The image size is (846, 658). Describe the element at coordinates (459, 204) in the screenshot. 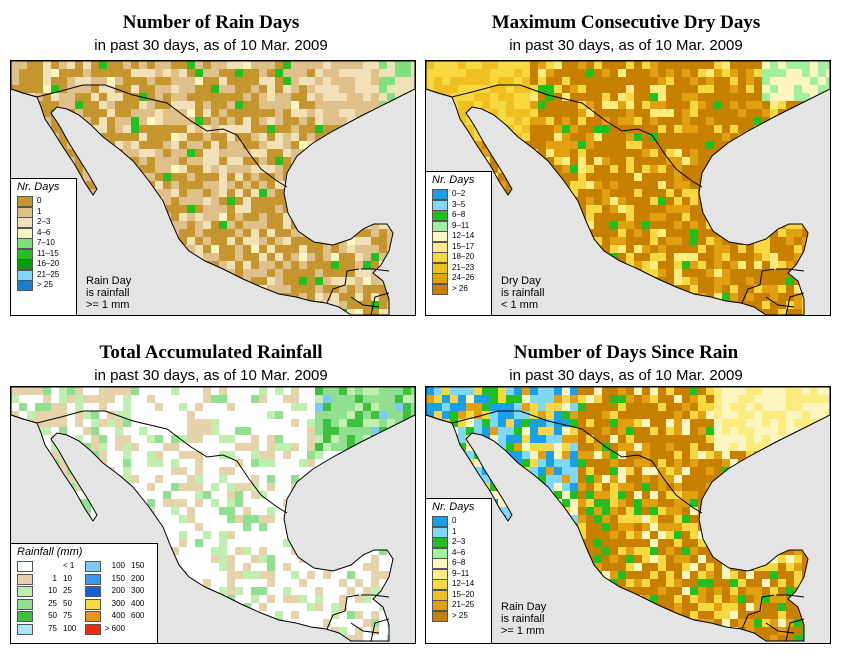

I see `legend-label: 3–5` at that location.